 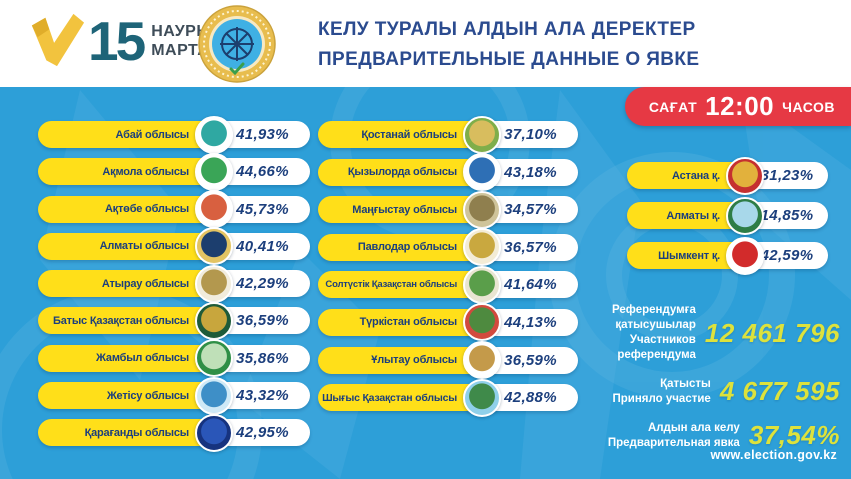 What do you see at coordinates (685, 383) in the screenshot?
I see `stat-label-kk: Қатысты` at bounding box center [685, 383].